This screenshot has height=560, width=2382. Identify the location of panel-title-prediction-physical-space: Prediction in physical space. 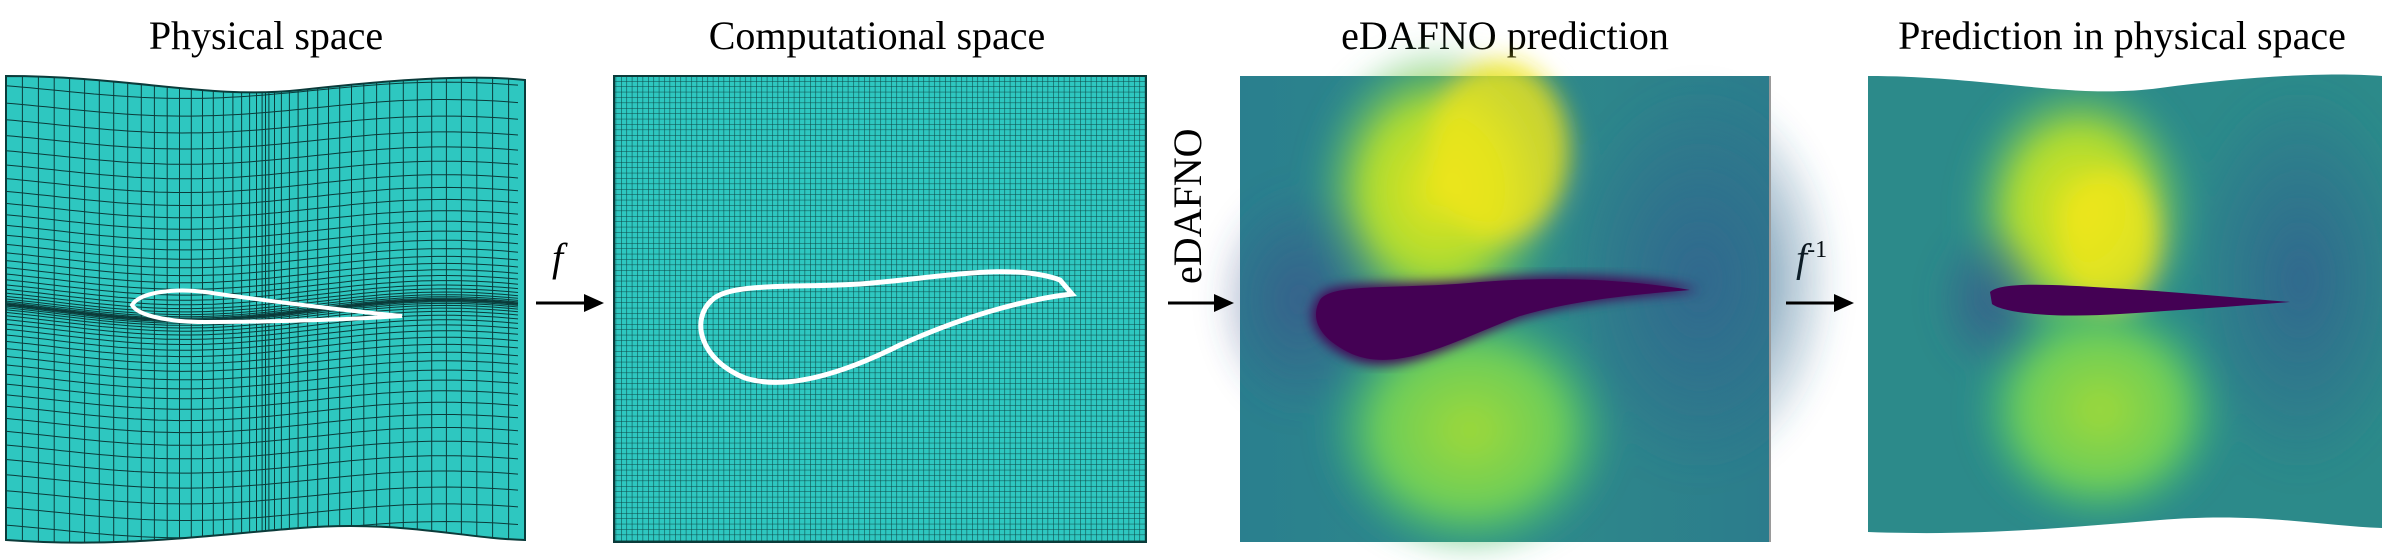
(2122, 35).